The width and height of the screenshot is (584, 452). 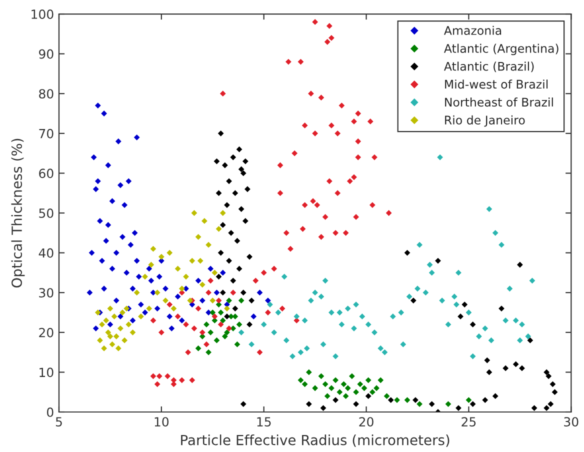 I want to click on y-tick-label: 90, so click(x=46, y=54).